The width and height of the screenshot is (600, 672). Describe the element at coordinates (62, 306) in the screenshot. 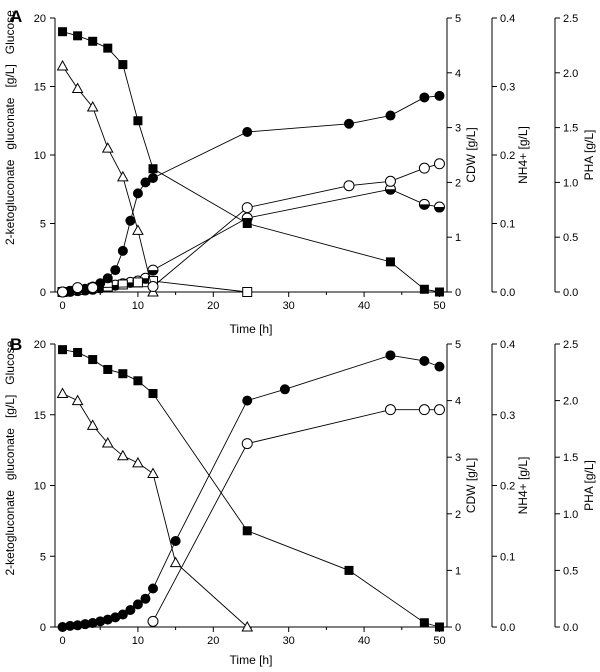

I see `panel-a-x-tick-label: 0` at that location.